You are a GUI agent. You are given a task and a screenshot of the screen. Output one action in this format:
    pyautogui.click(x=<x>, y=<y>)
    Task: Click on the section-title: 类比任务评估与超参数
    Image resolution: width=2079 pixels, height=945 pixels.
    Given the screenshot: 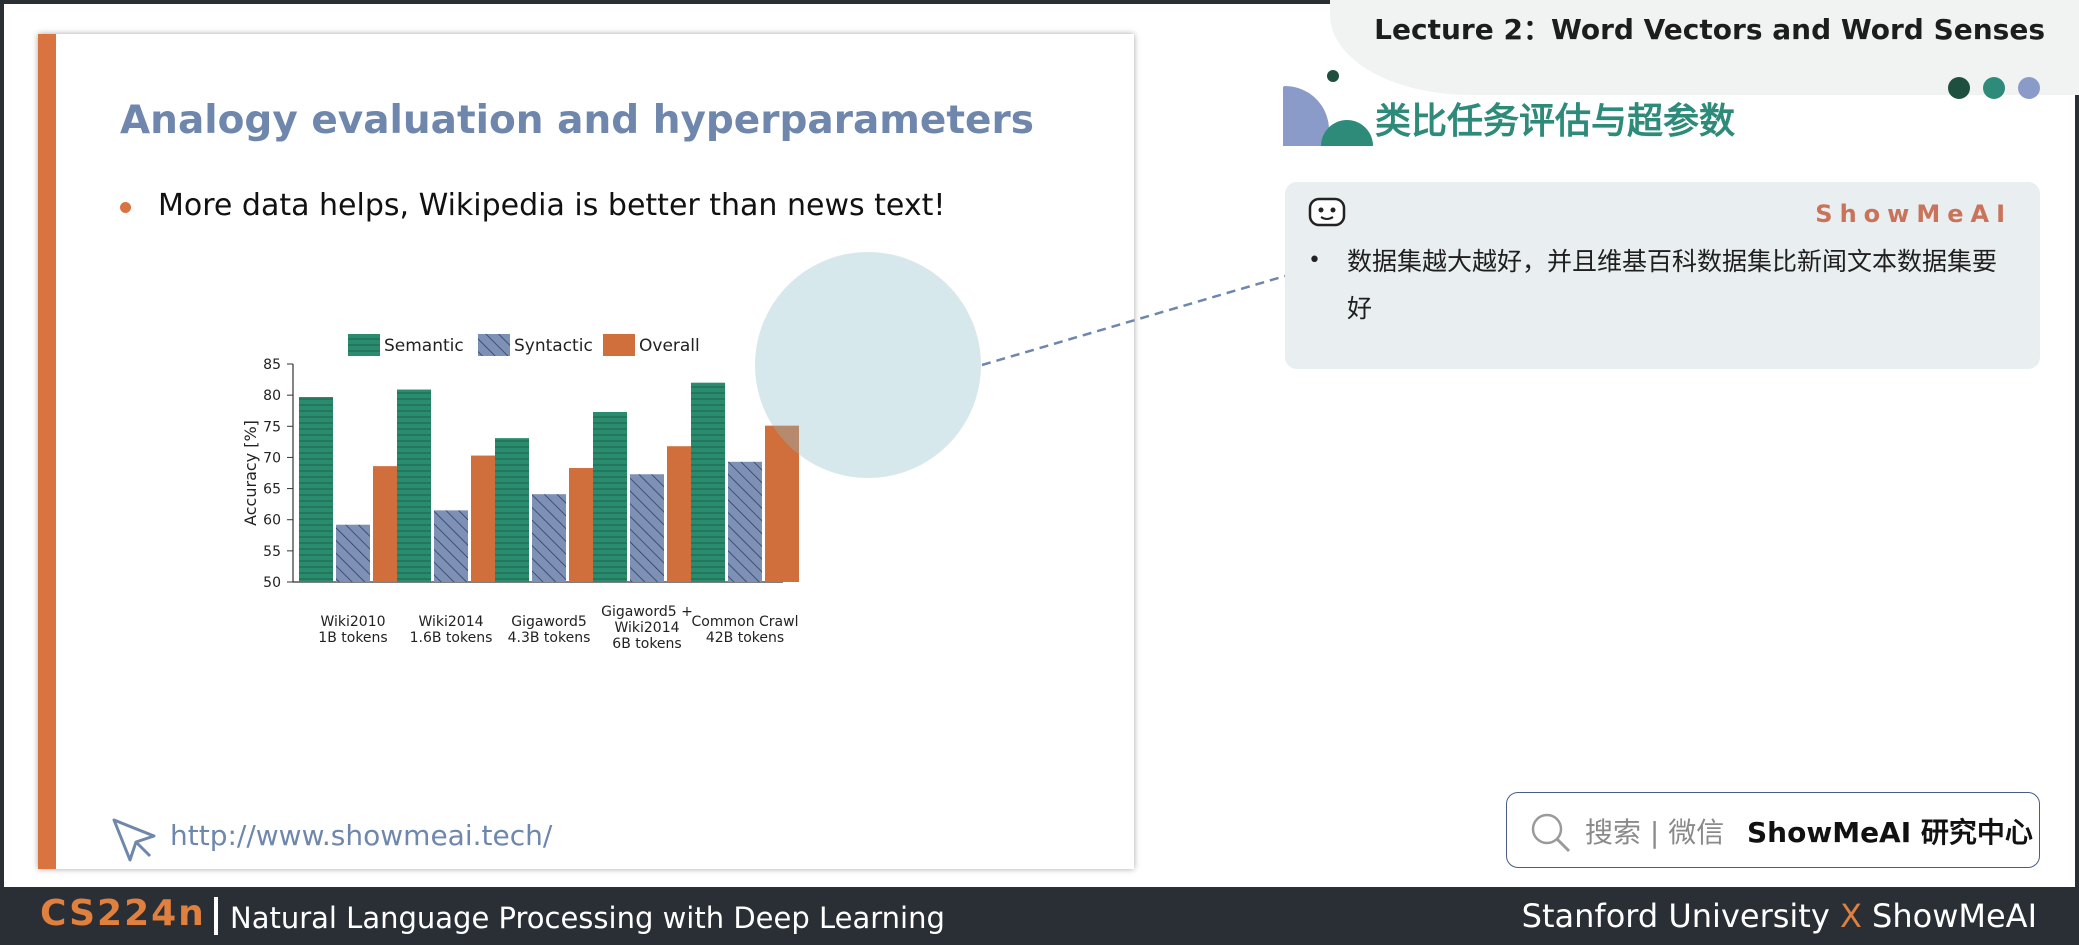 What is the action you would take?
    pyautogui.click(x=1555, y=121)
    